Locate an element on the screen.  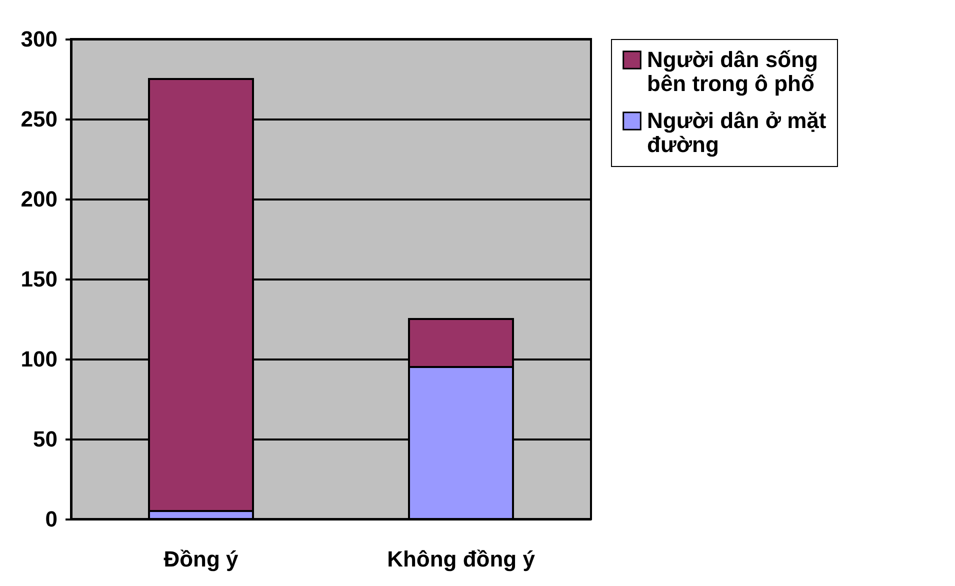
y-tick-label: 100 is located at coordinates (39, 359).